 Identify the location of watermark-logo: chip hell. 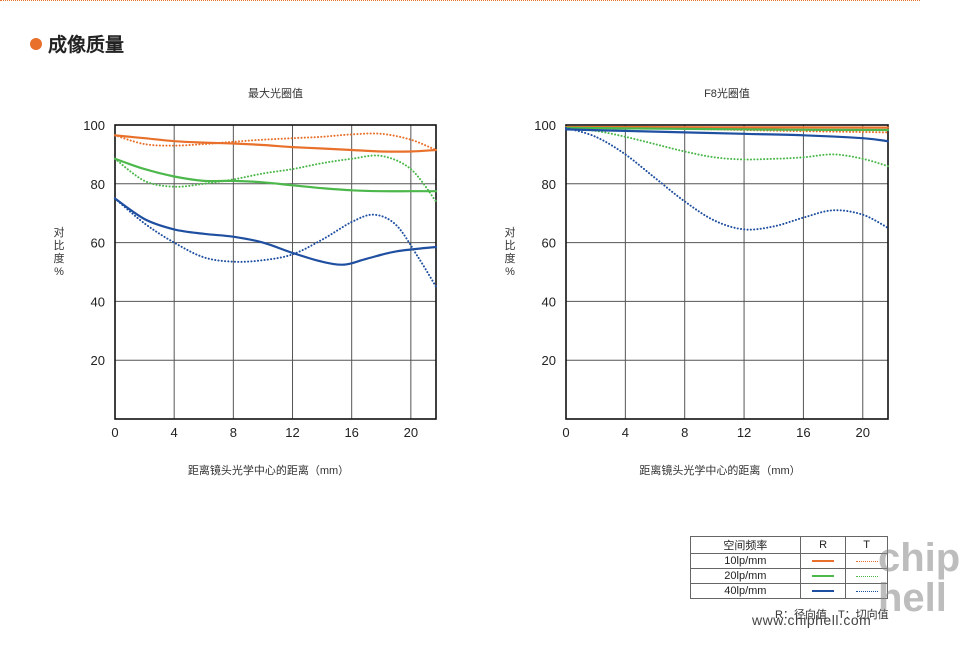
(919, 578).